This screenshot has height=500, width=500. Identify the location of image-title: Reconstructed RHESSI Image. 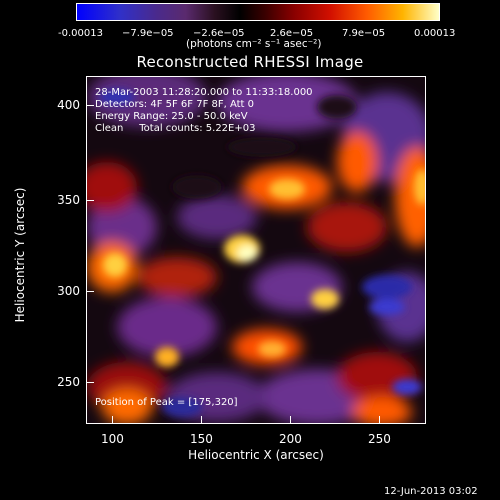
(250, 62).